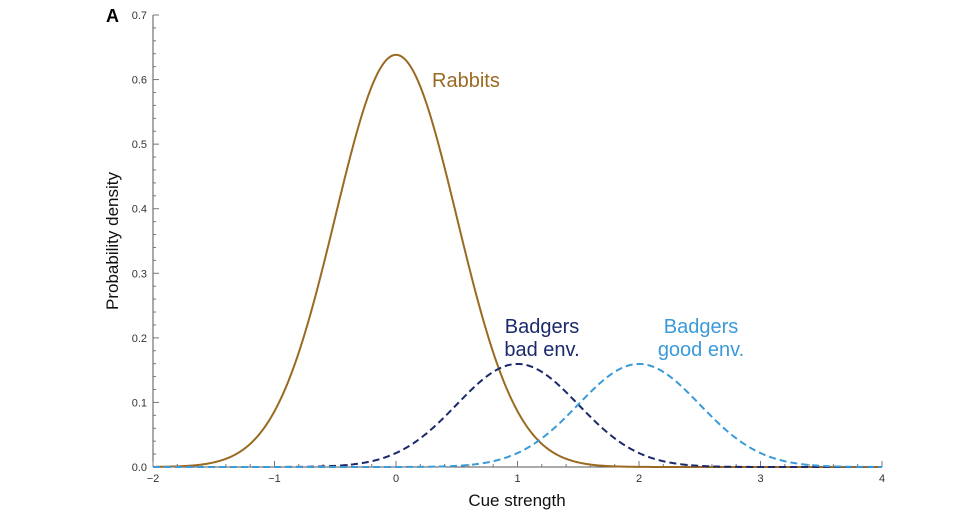 The width and height of the screenshot is (960, 520). What do you see at coordinates (466, 81) in the screenshot?
I see `series-label: Rabbits` at bounding box center [466, 81].